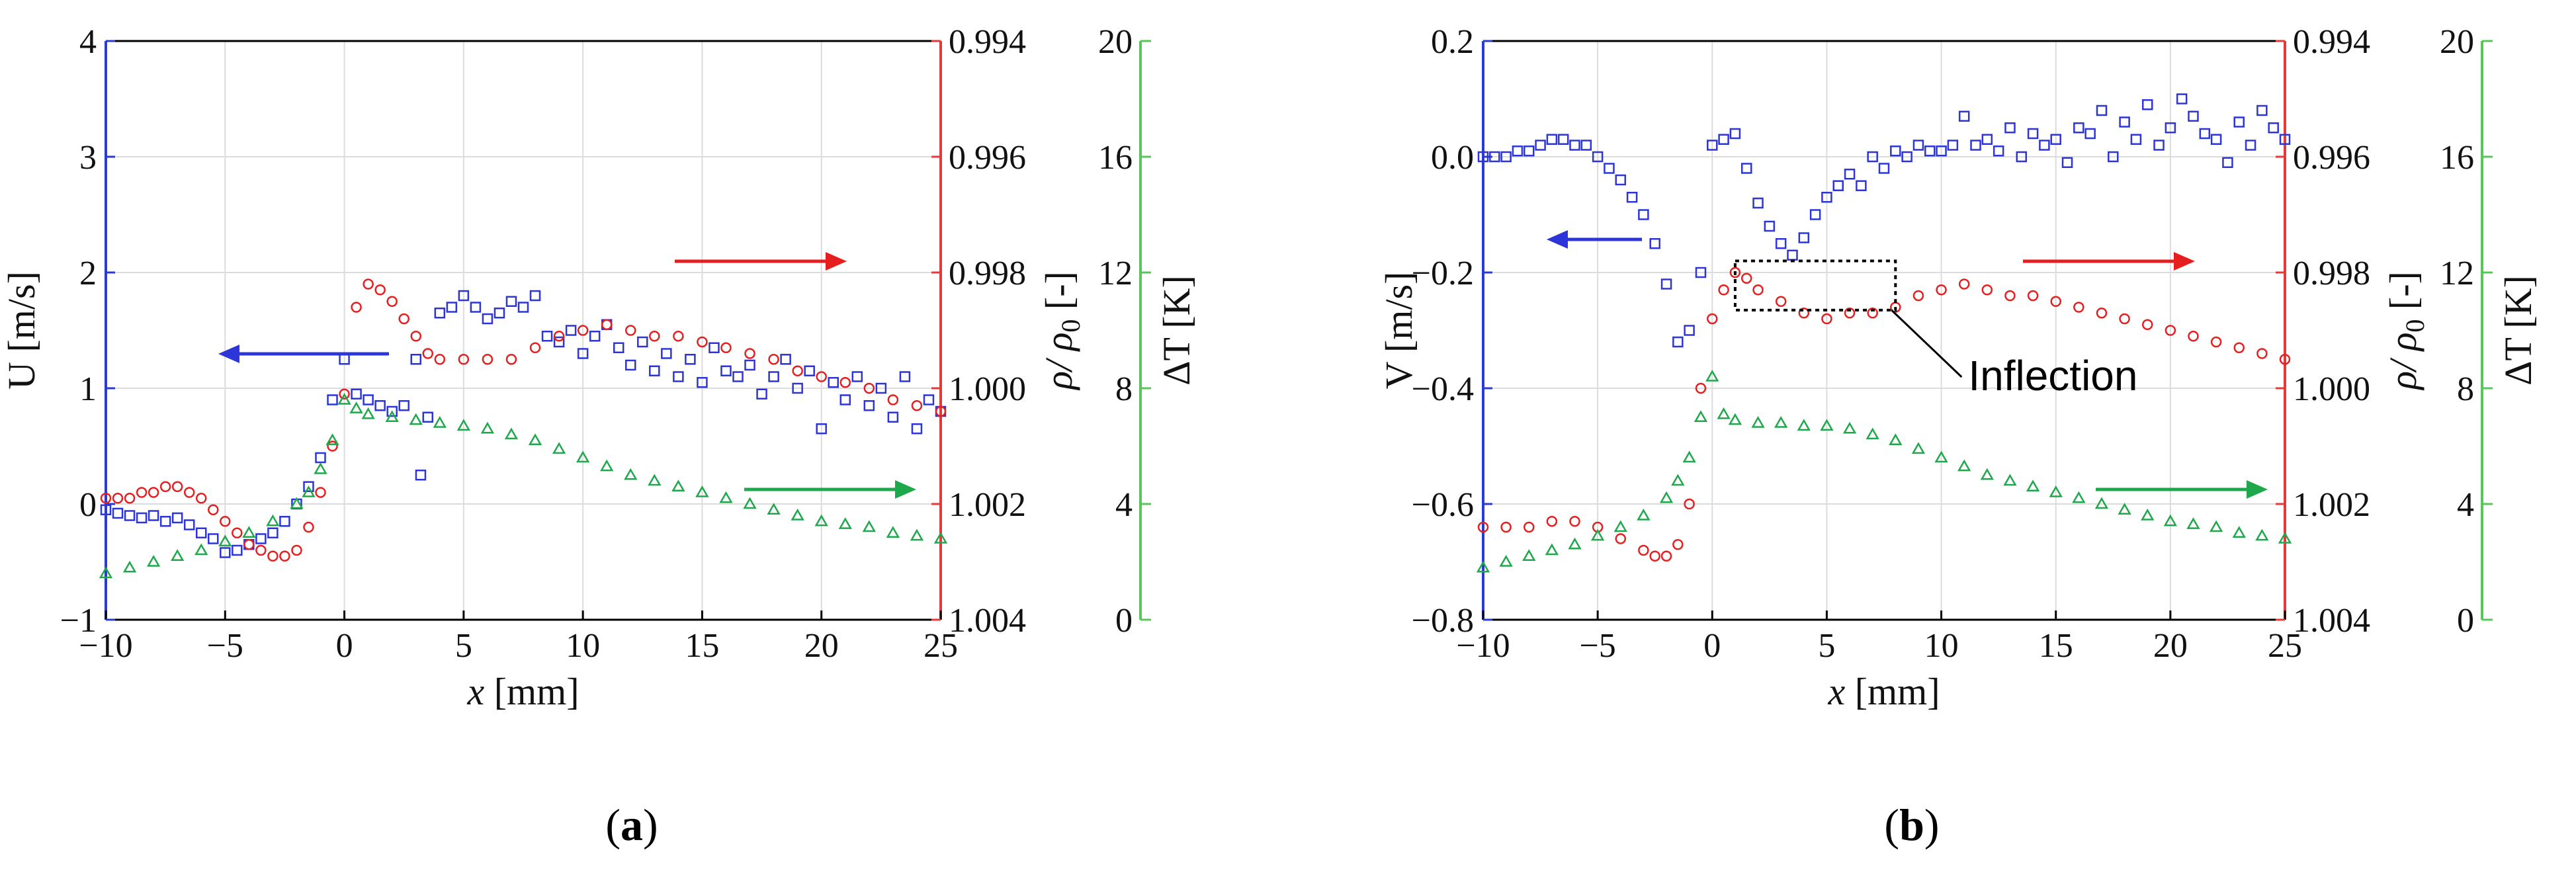 Image resolution: width=2576 pixels, height=879 pixels. I want to click on left-tick-label: 0, so click(88, 505).